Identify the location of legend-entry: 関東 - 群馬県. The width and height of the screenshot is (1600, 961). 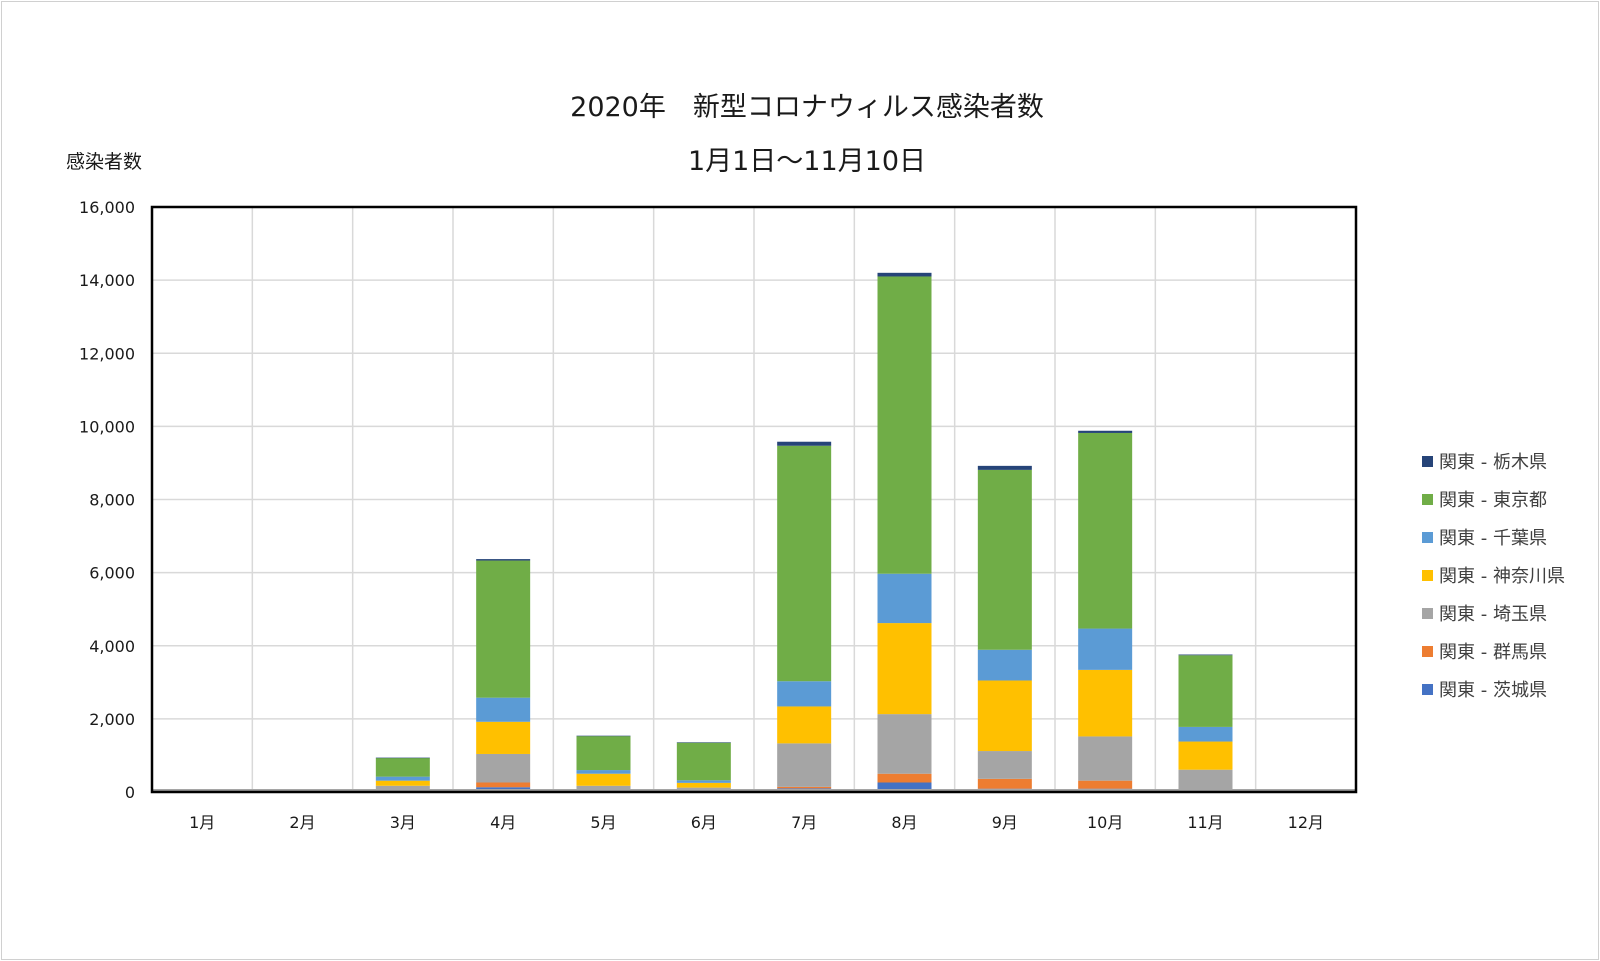
(1493, 652).